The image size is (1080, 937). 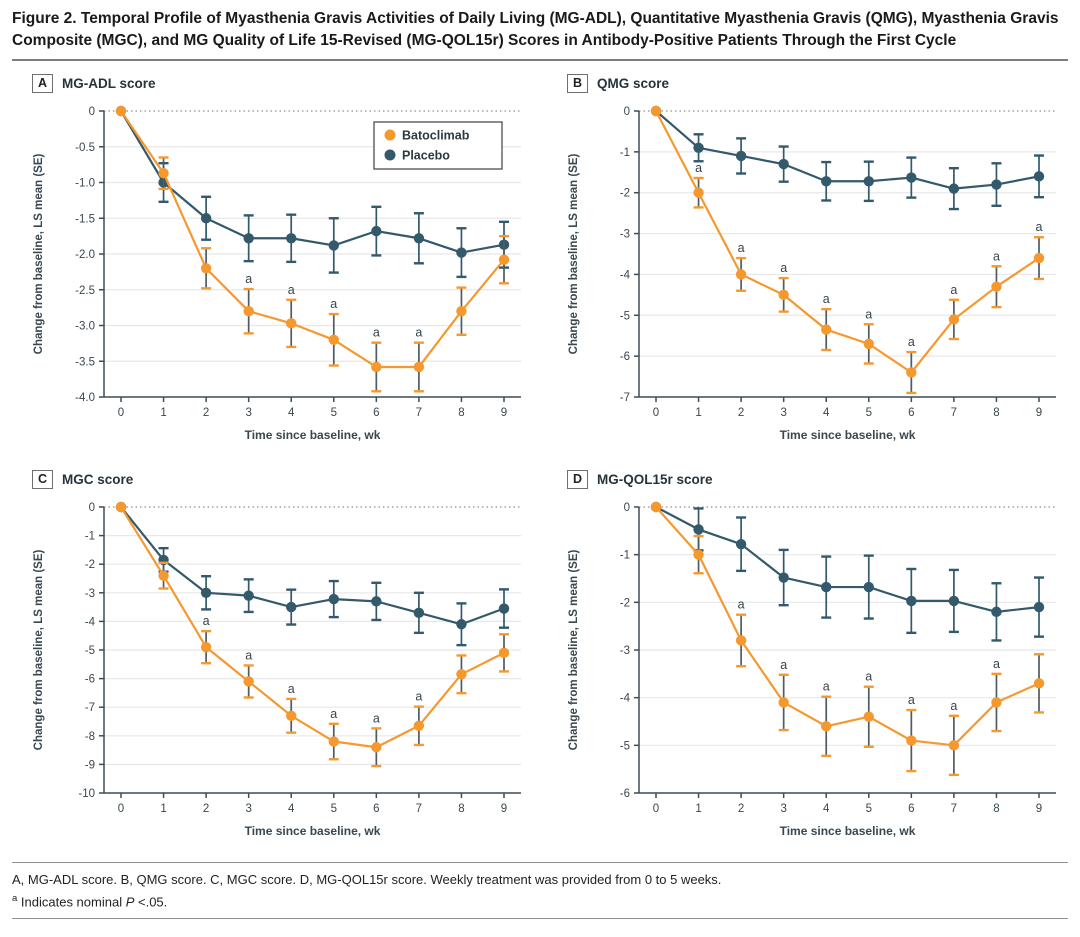 I want to click on svg-text: -1, so click(x=625, y=556).